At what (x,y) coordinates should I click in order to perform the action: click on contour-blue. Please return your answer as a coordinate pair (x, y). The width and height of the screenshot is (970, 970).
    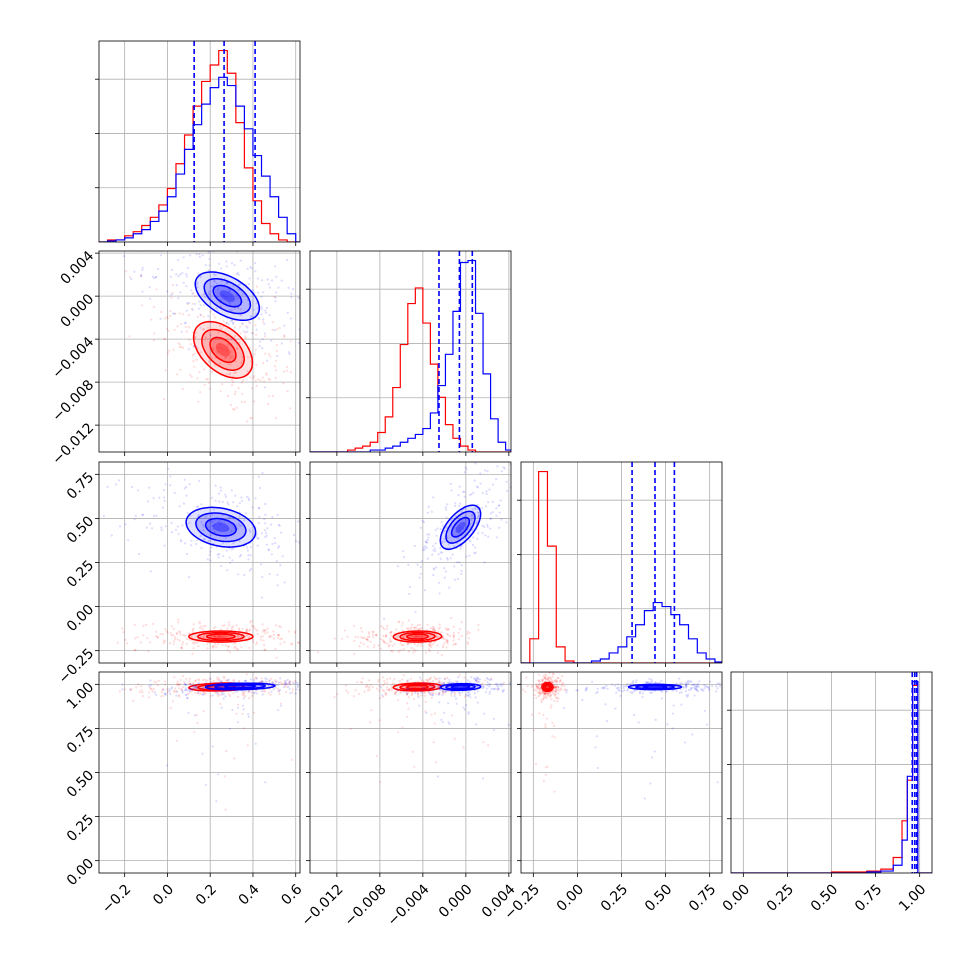
    Looking at the image, I should click on (227, 296).